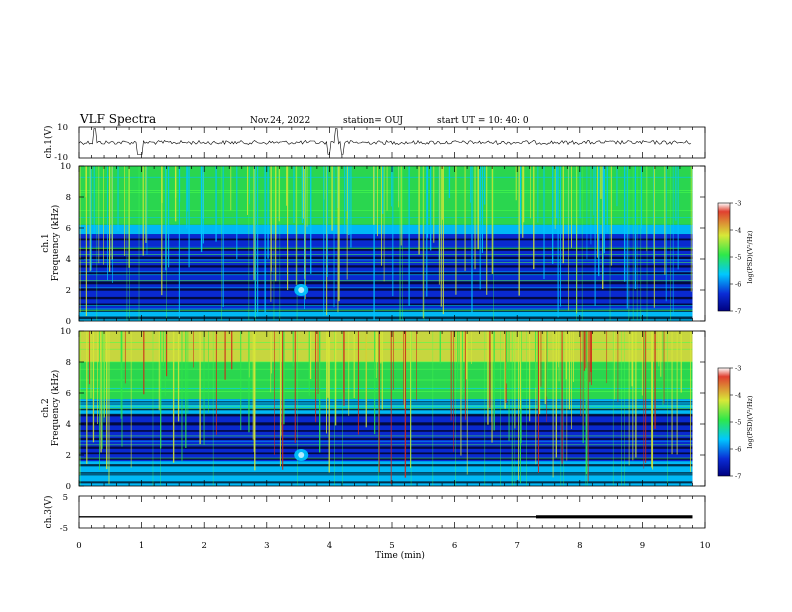  What do you see at coordinates (46, 242) in the screenshot?
I see `ch1-spectrogram-ylabel-line1: ch.1` at bounding box center [46, 242].